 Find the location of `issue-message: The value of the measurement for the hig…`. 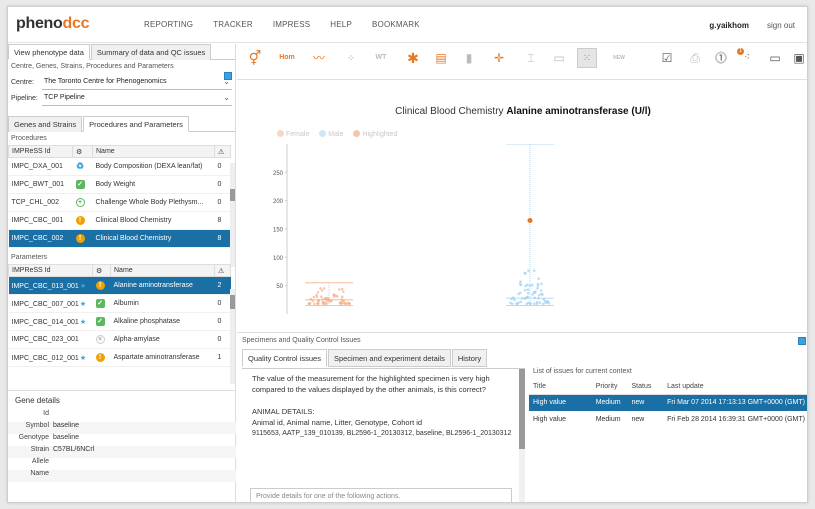

issue-message: The value of the measurement for the hig… is located at coordinates (383, 435).